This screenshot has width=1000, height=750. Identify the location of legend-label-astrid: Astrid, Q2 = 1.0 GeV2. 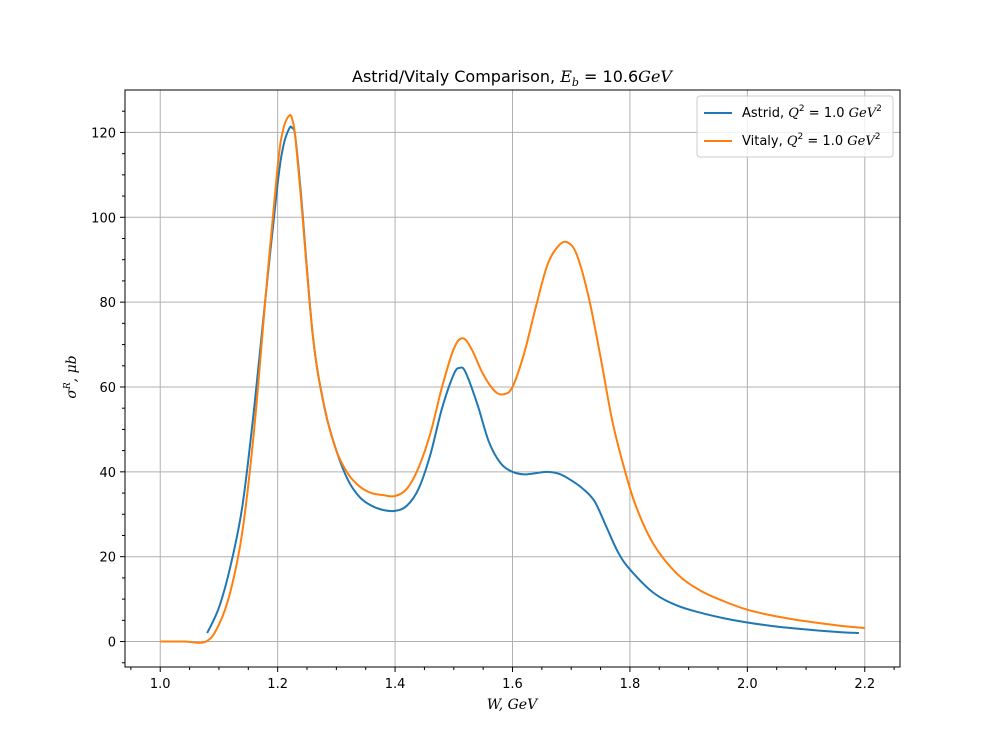
(812, 112).